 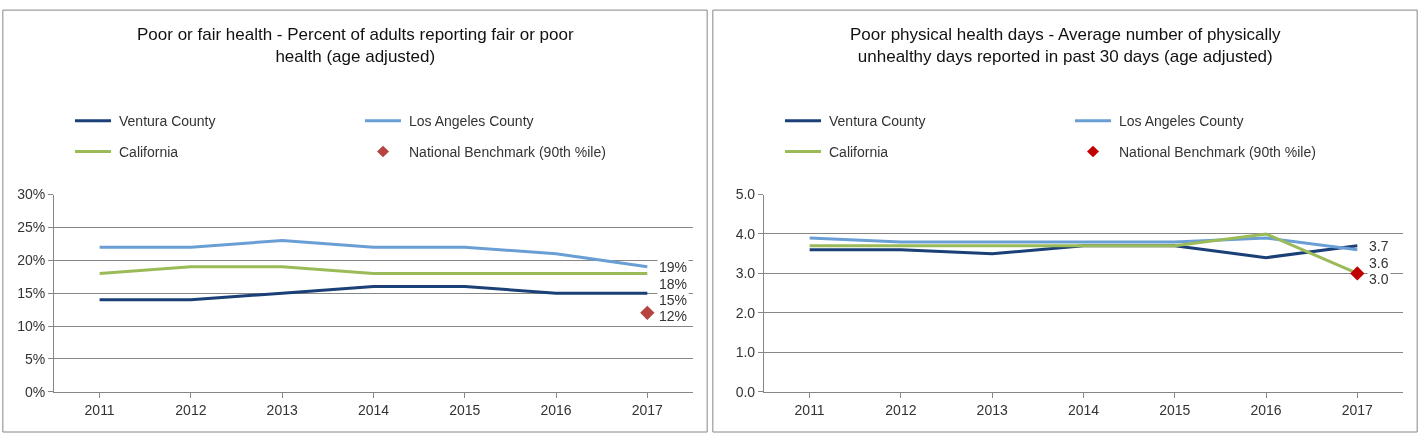 I want to click on y-tick-label: 4.0, so click(x=745, y=233).